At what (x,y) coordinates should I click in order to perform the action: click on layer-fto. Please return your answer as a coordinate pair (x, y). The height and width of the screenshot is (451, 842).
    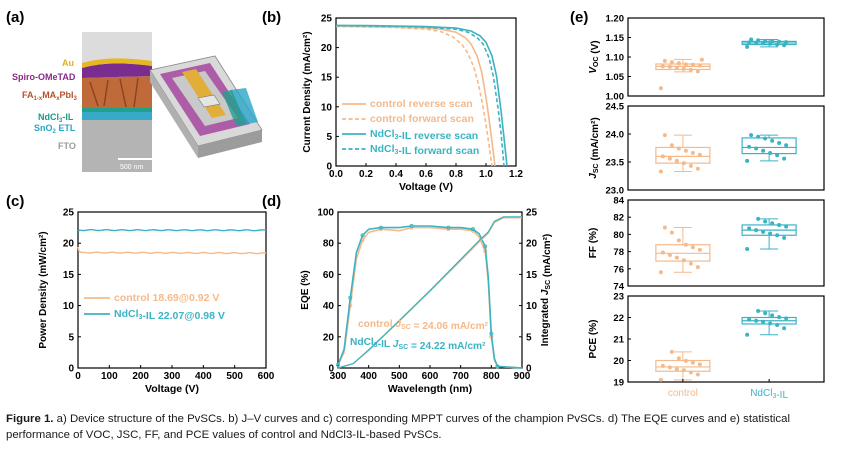
    Looking at the image, I should click on (117, 146).